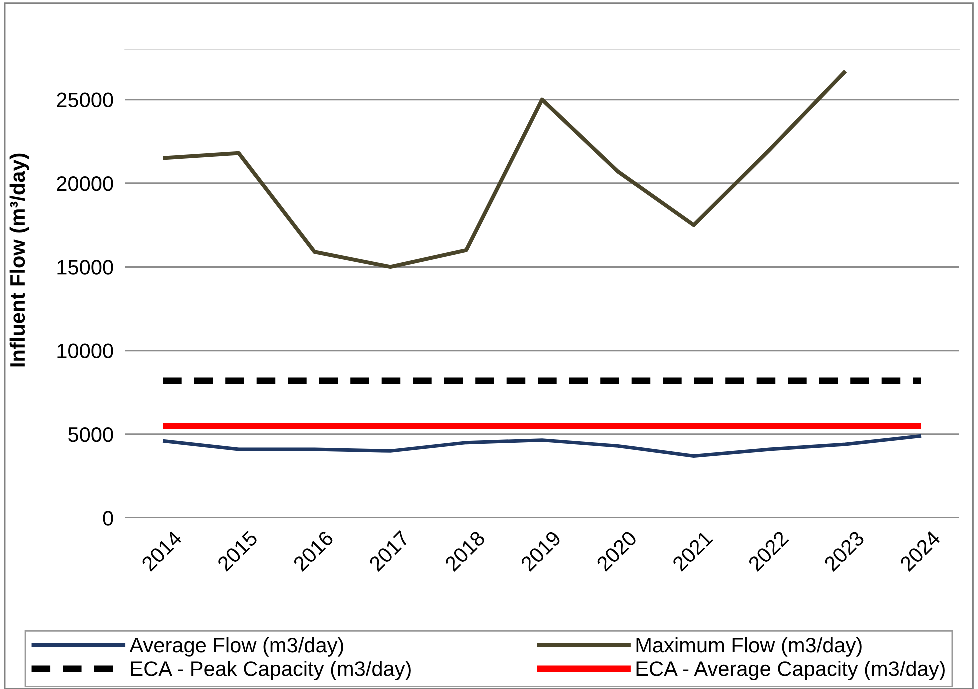  Describe the element at coordinates (86, 351) in the screenshot. I see `y-tick-label: 10000` at that location.